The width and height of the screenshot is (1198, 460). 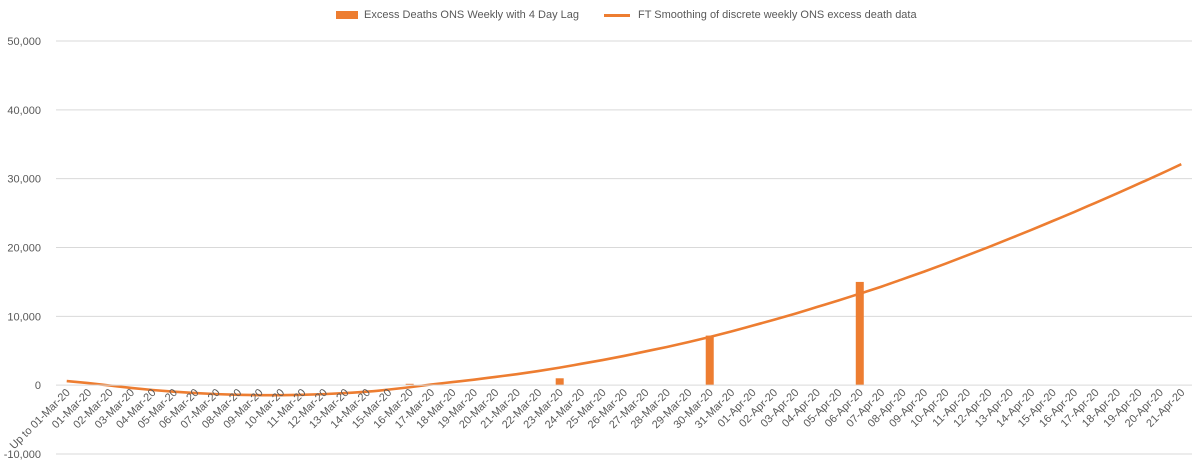 I want to click on y-tick-label: 40,000, so click(x=24, y=111).